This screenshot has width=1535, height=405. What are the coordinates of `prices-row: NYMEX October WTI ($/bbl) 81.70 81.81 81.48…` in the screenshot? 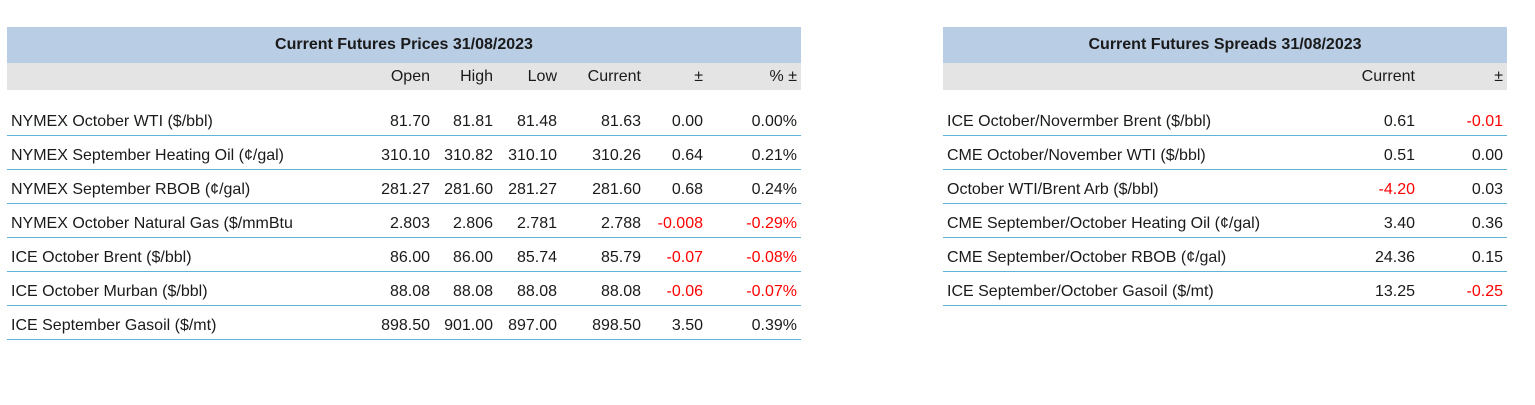 It's located at (404, 118).